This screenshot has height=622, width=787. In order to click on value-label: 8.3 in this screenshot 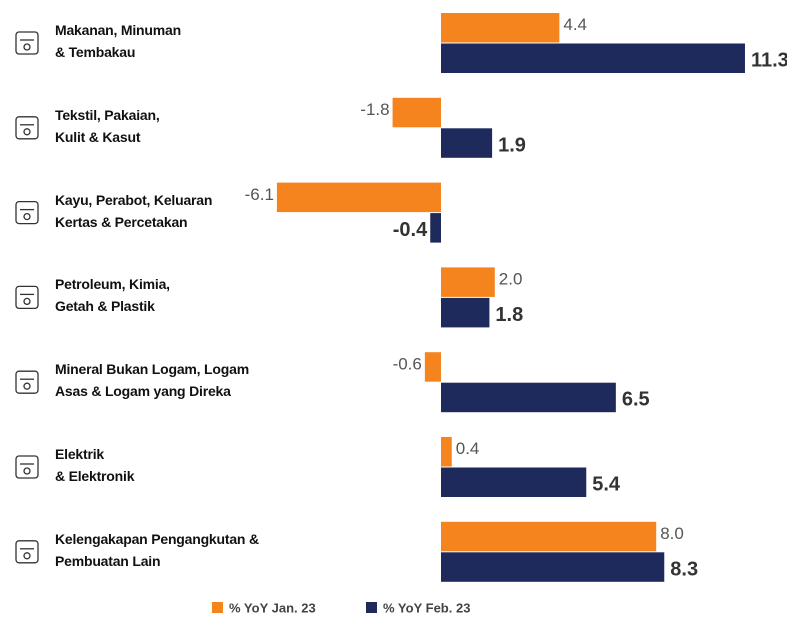, I will do `click(684, 569)`.